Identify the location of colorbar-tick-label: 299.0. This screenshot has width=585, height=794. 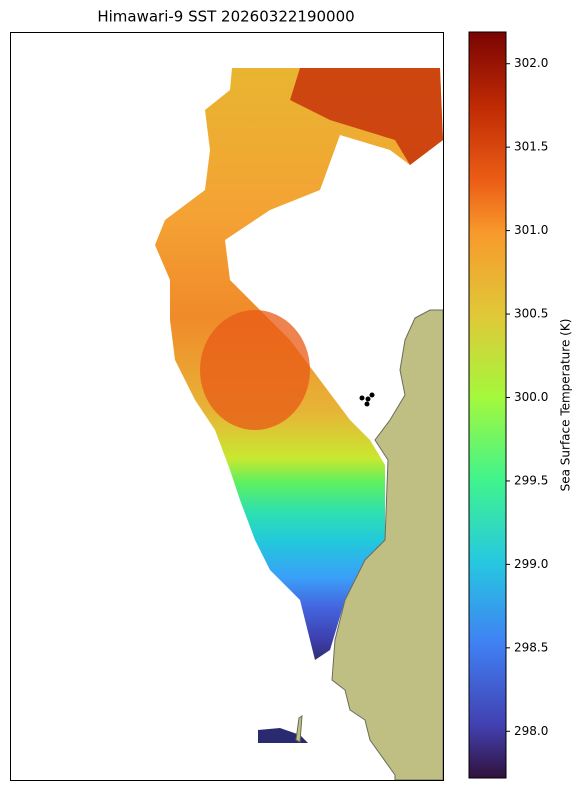
(531, 564).